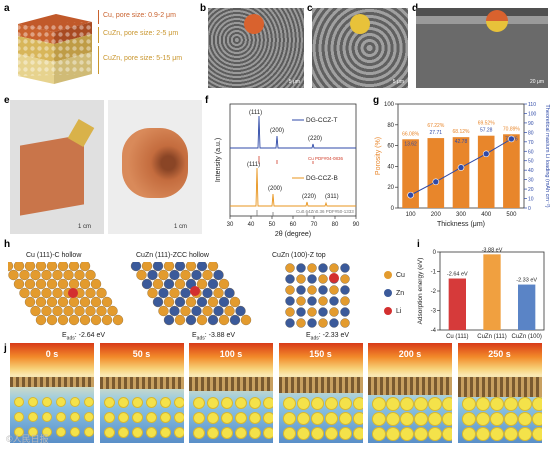  I want to click on xrd-peak-b-111: (111), so click(253, 165).